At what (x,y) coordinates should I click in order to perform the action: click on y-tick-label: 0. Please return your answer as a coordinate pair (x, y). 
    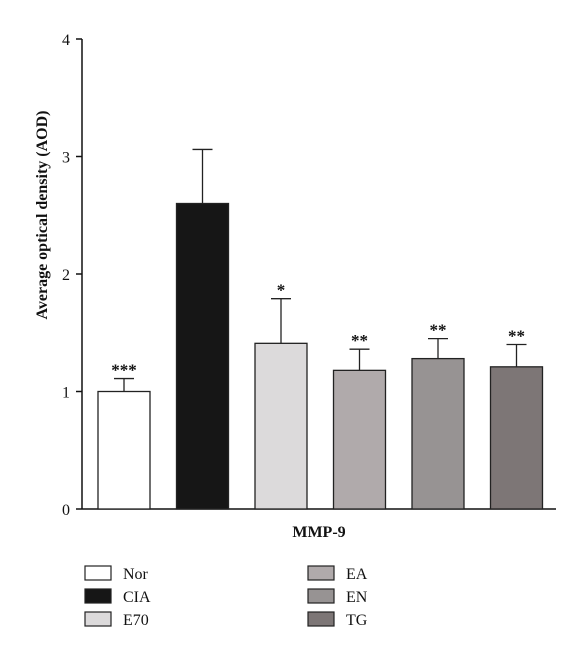
    Looking at the image, I should click on (66, 510).